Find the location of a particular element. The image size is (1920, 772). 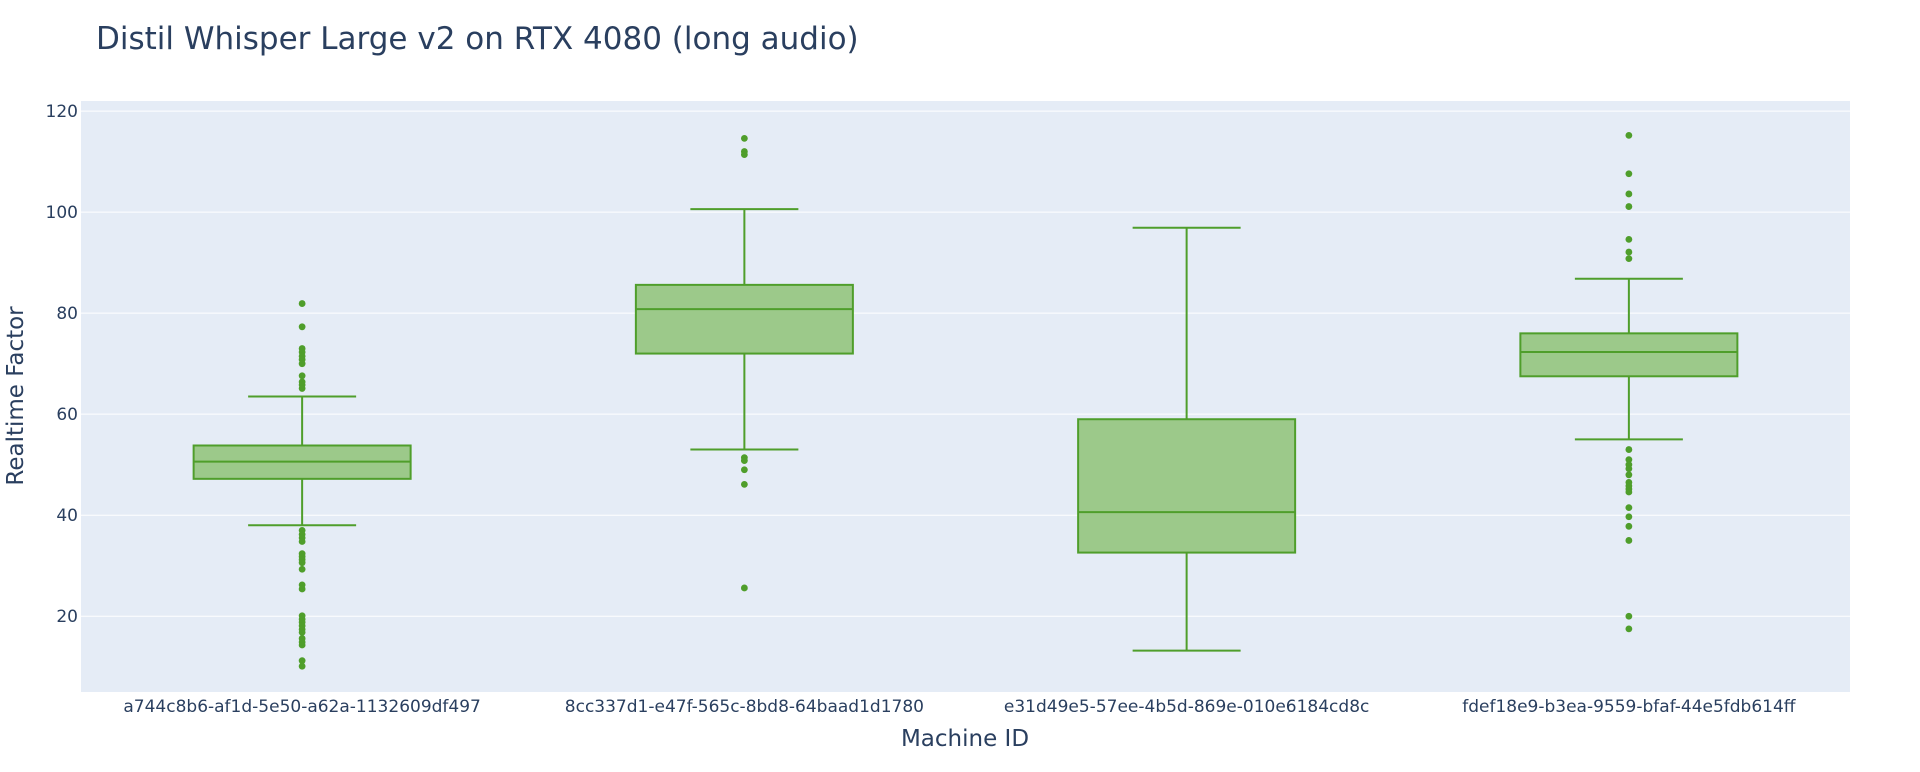

y-axis-ticks: 20 40 60 80 100 120 is located at coordinates (62, 364).